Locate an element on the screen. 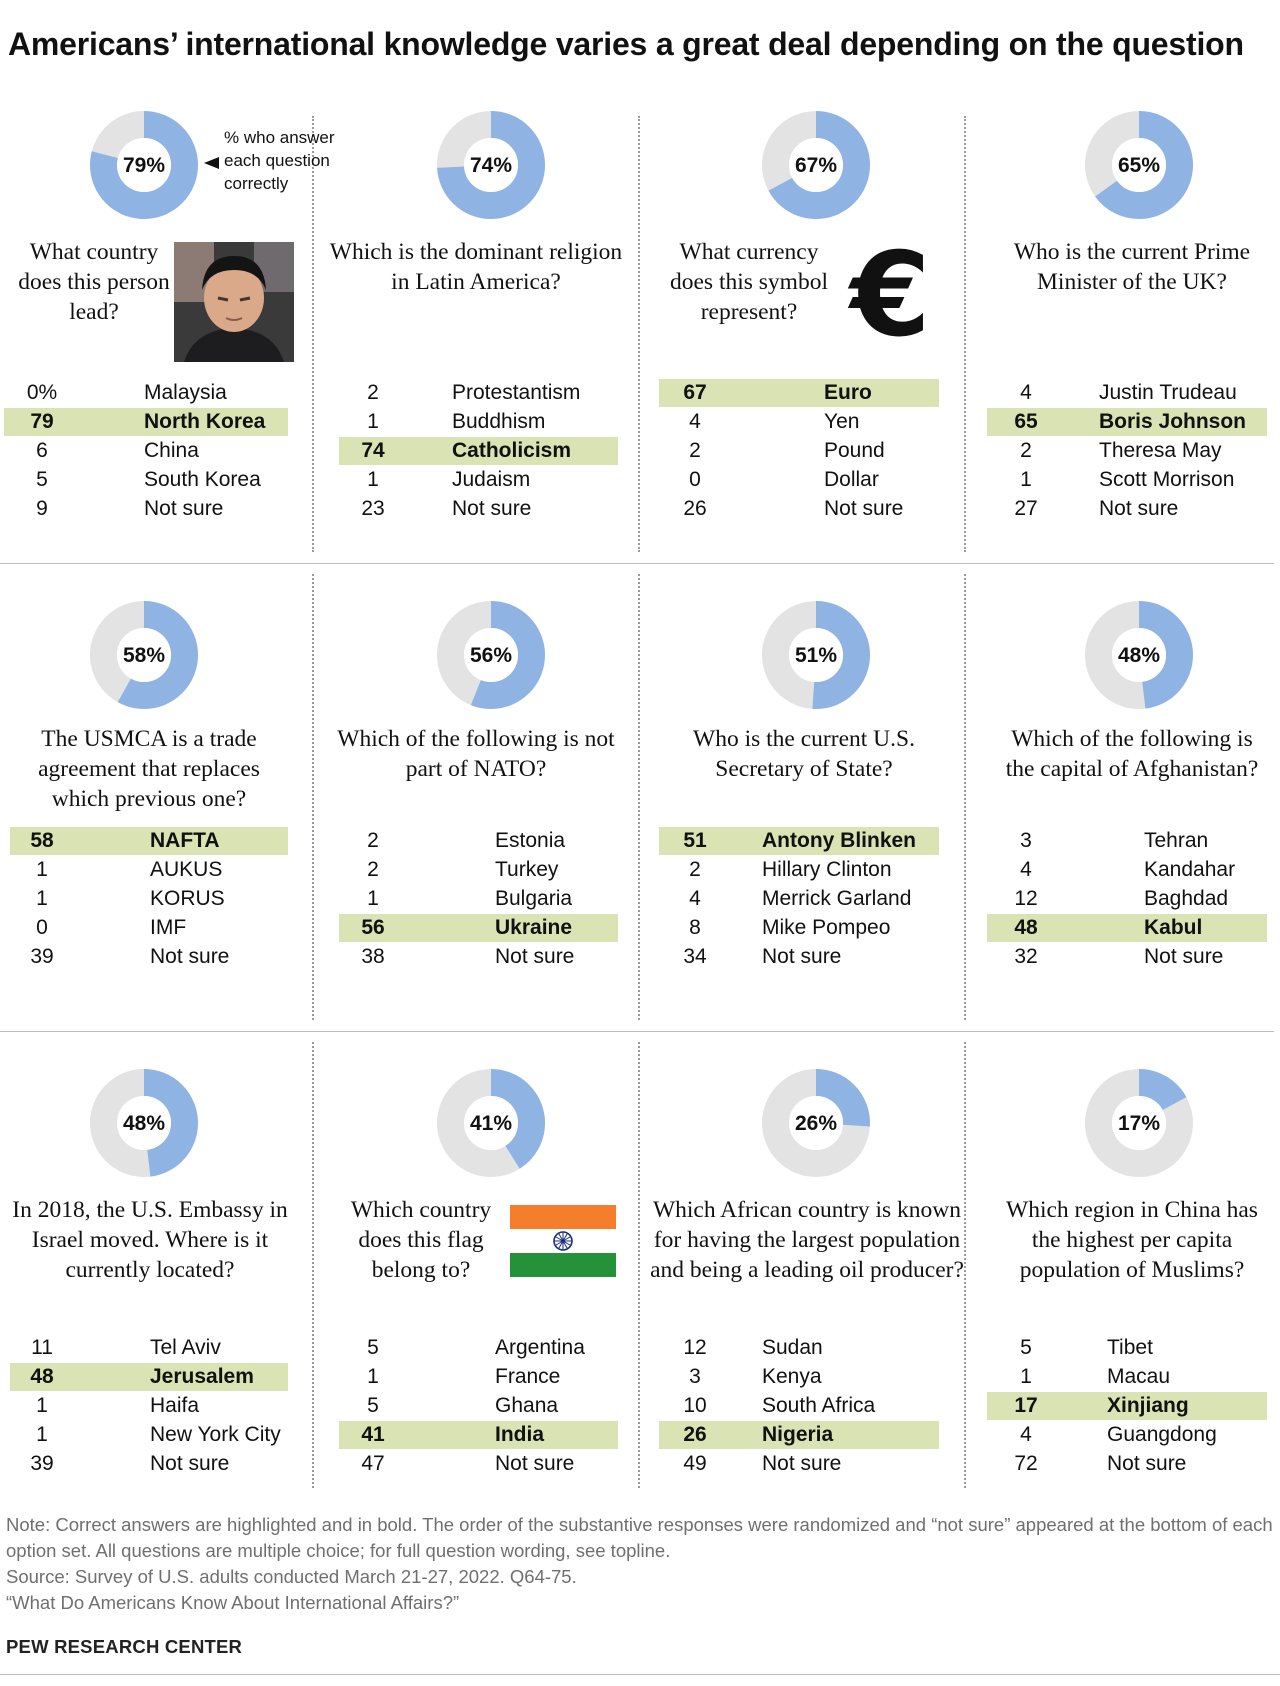 The image size is (1280, 1686). correct-answer-pct: 26 is located at coordinates (695, 1434).